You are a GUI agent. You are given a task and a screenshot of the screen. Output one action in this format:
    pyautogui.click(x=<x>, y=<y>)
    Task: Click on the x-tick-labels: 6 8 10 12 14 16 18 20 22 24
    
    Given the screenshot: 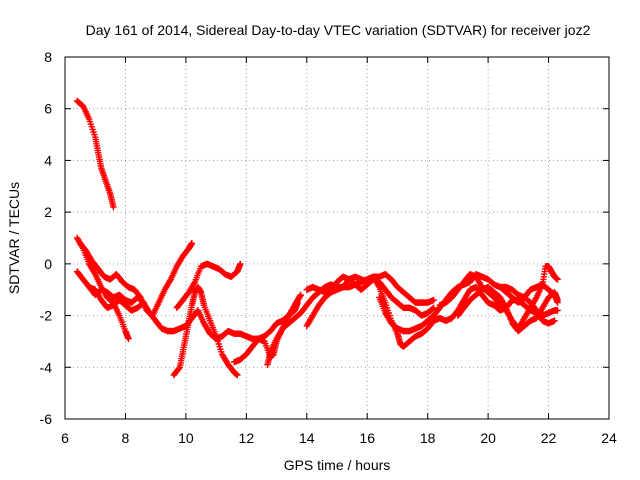 What is the action you would take?
    pyautogui.click(x=339, y=438)
    